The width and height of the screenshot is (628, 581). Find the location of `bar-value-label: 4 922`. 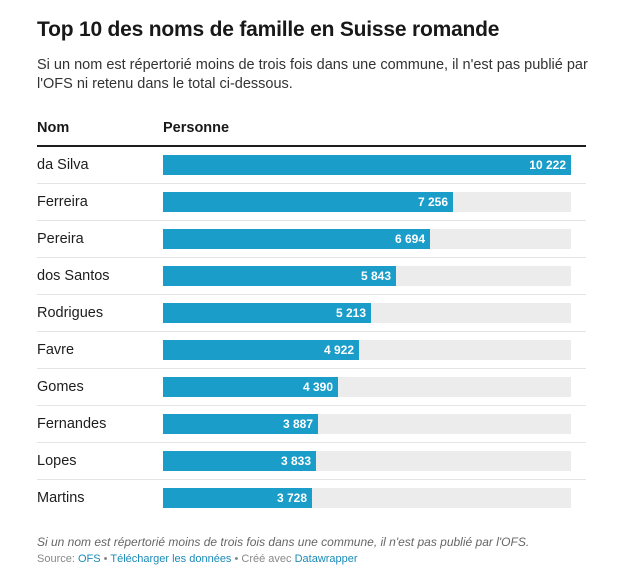

bar-value-label: 4 922 is located at coordinates (338, 350).